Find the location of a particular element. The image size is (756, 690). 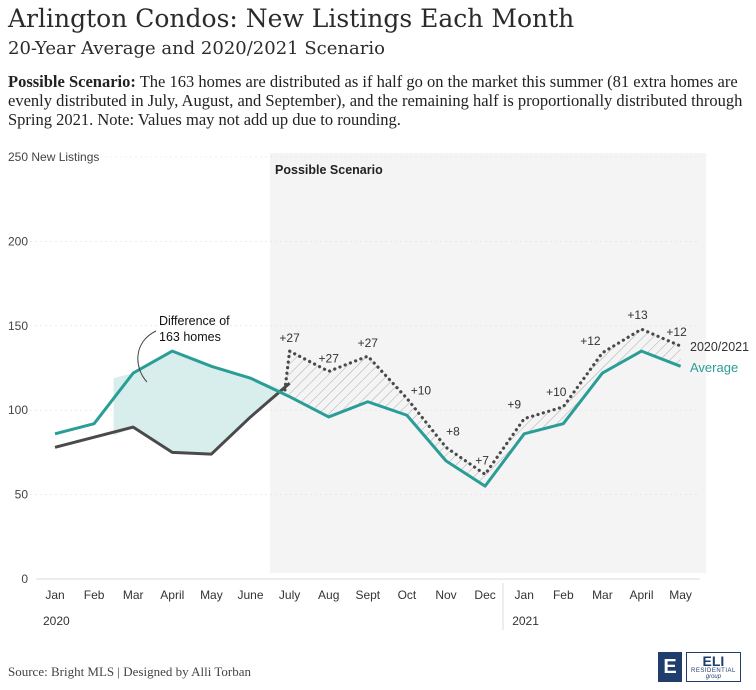

year-label: 2020 is located at coordinates (56, 621).